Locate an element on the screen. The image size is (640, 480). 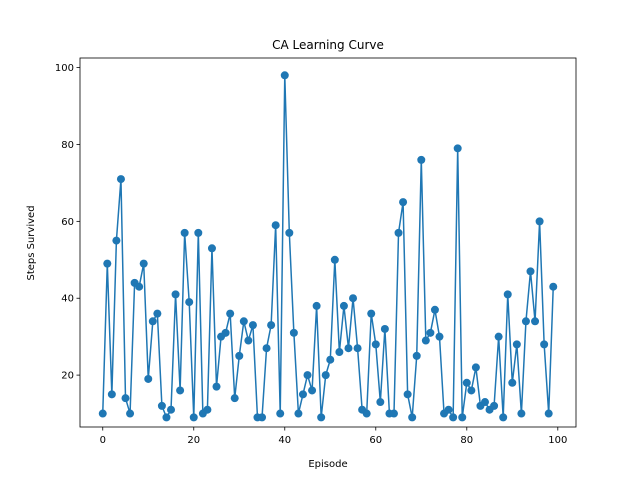
y-tick-label: 40 is located at coordinates (67, 299).